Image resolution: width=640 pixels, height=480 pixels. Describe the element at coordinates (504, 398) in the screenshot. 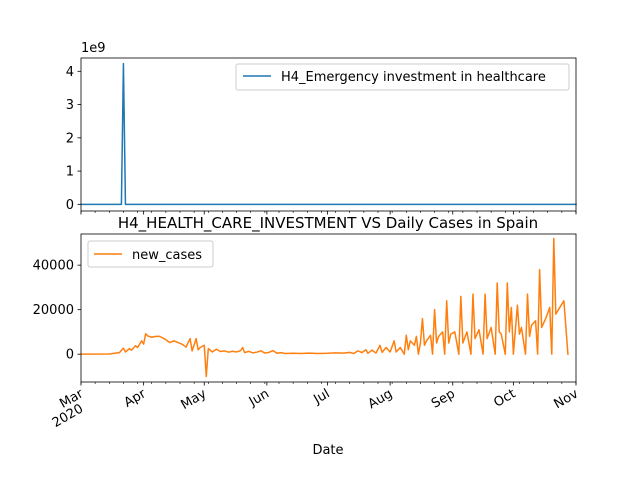

I see `x-tick-label: Oct` at that location.